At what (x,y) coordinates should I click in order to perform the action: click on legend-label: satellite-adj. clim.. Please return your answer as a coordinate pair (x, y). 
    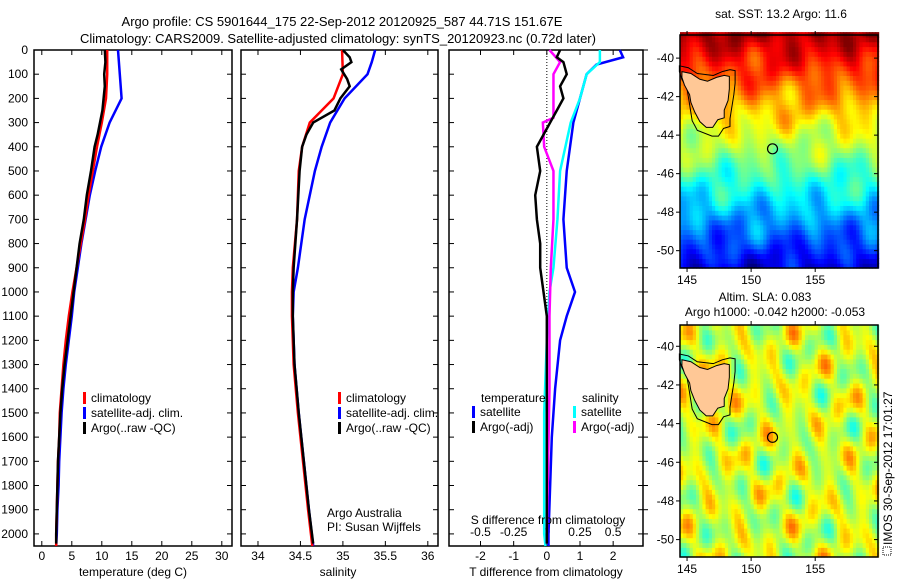
    Looking at the image, I should click on (392, 413).